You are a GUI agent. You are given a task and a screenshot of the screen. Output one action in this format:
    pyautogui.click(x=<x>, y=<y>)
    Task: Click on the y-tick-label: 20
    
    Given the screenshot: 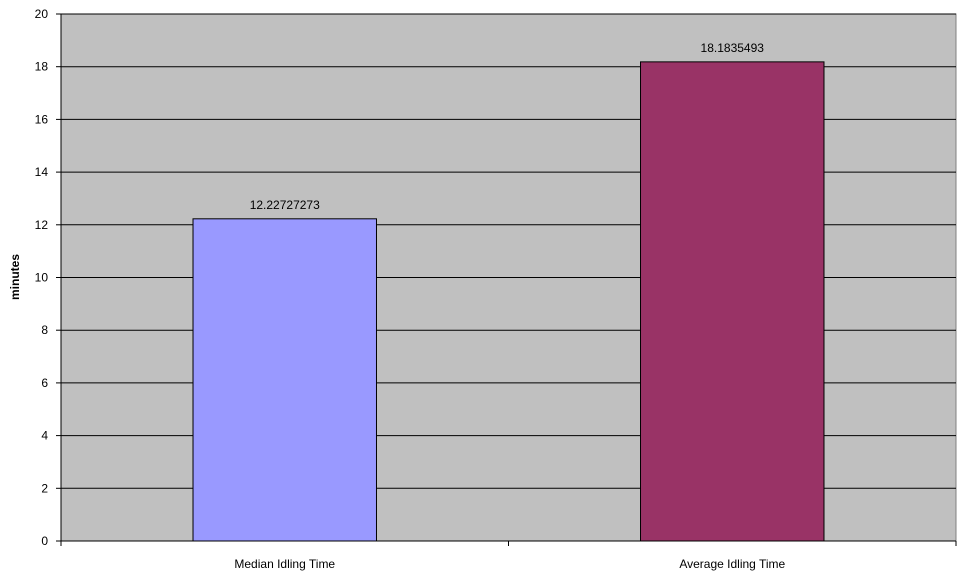 What is the action you would take?
    pyautogui.click(x=42, y=14)
    